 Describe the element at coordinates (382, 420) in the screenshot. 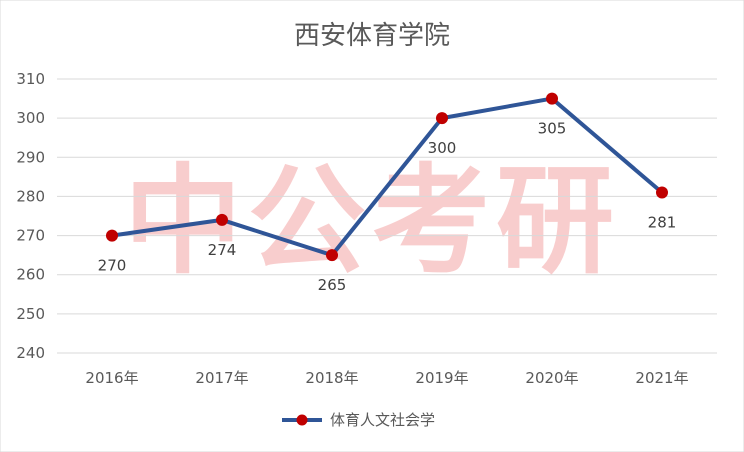

I see `legend-label: 体育人文社会学` at that location.